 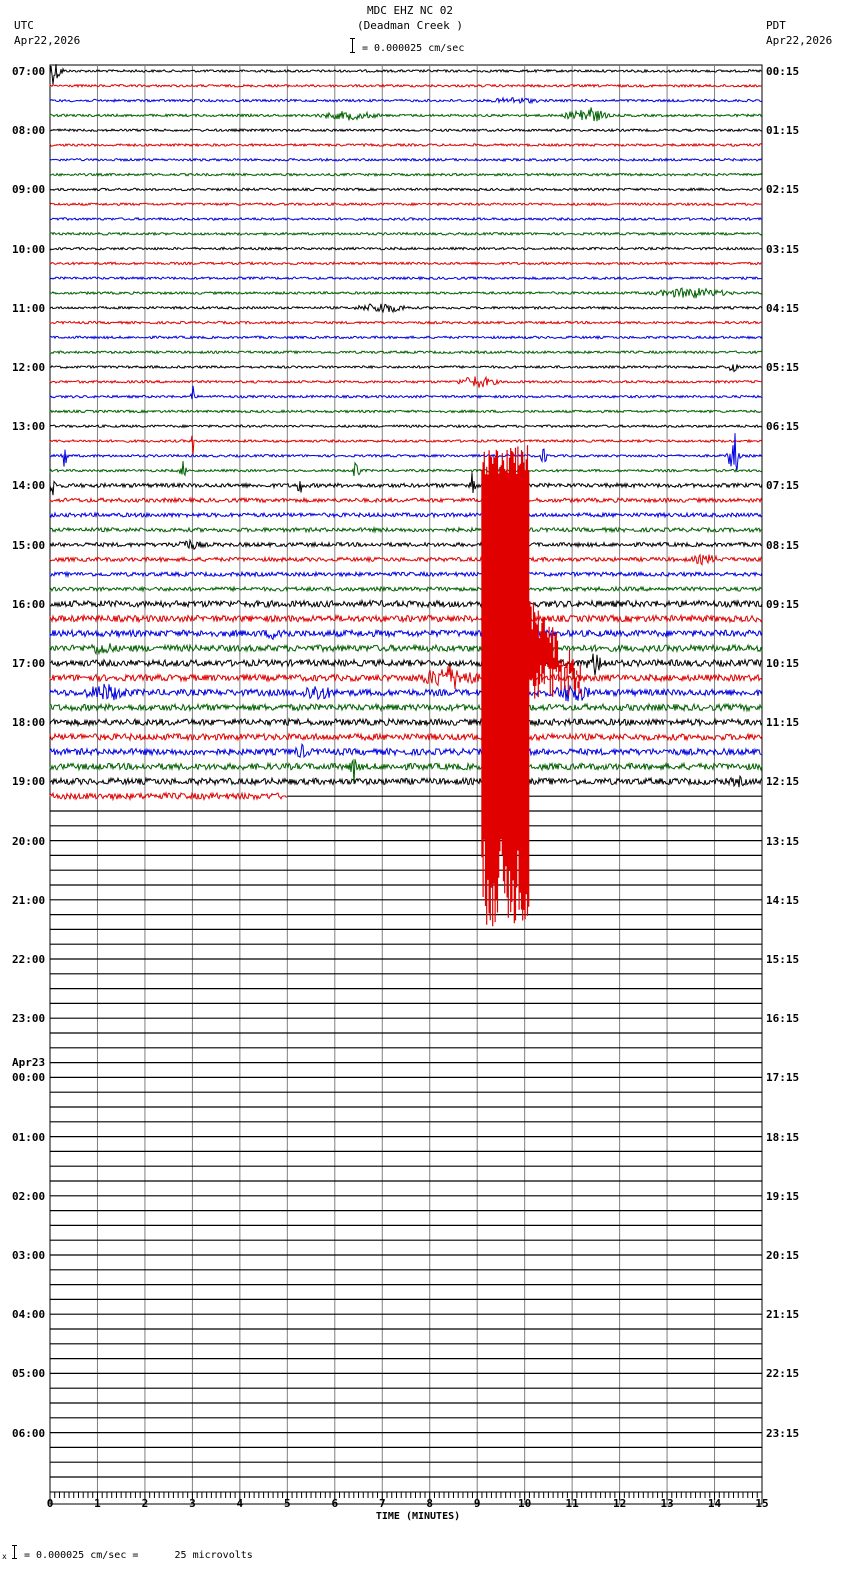 I want to click on x-tick-label: 12, so click(x=619, y=1503).